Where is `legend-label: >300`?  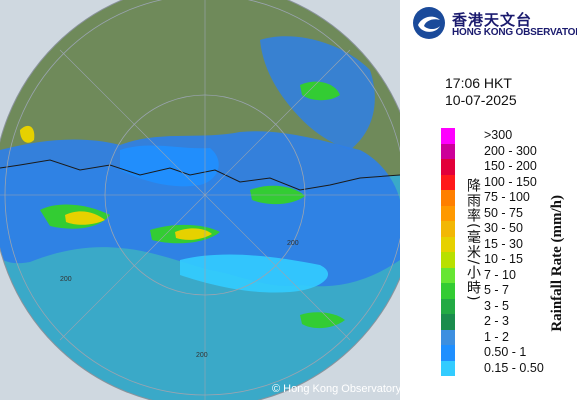 legend-label: >300 is located at coordinates (498, 135).